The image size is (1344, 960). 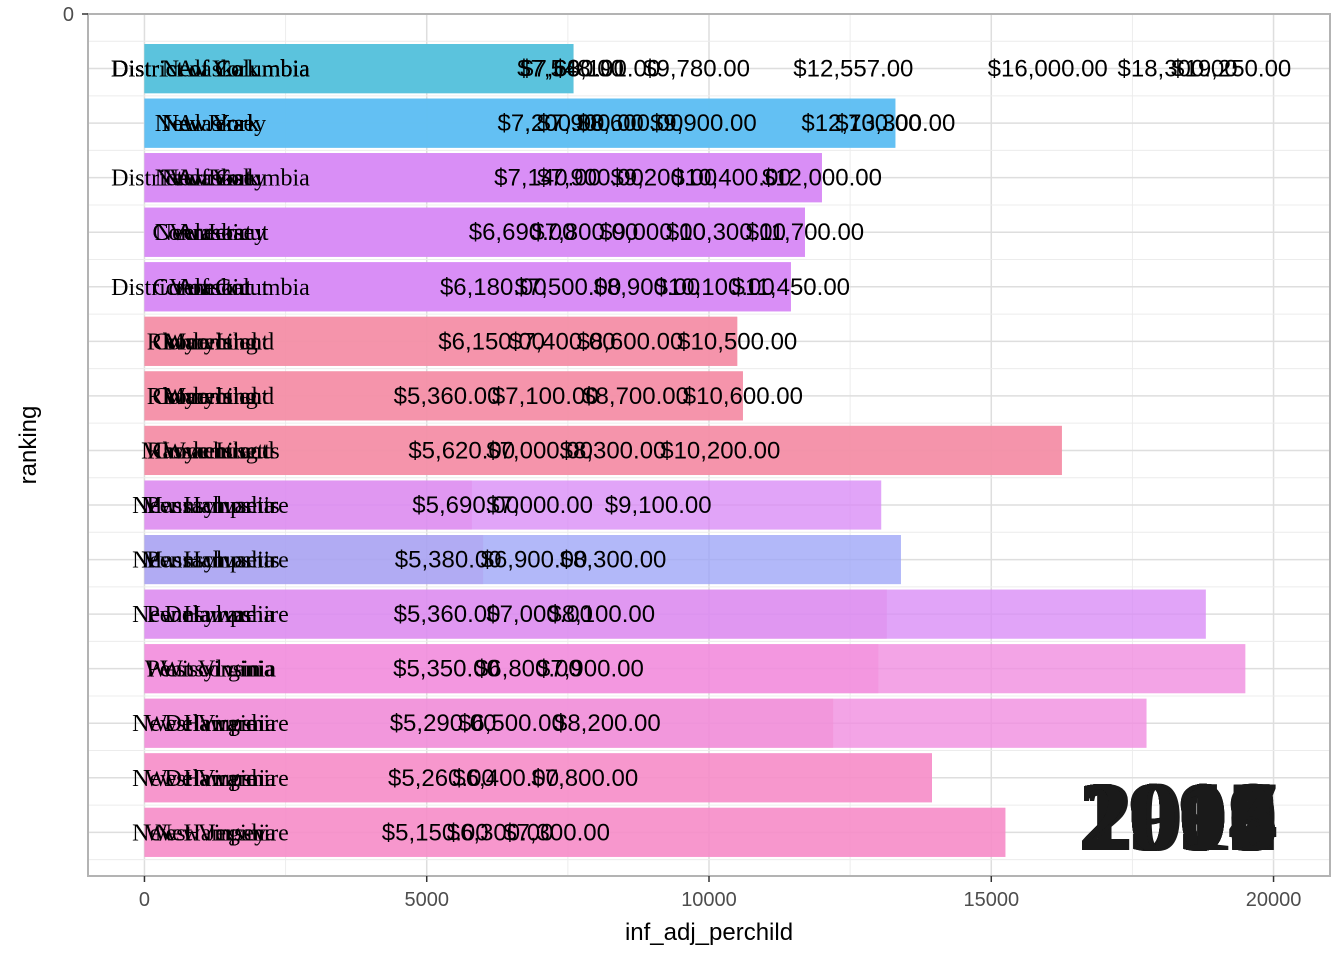 I want to click on x-tick-label: 20000, so click(x=1274, y=900).